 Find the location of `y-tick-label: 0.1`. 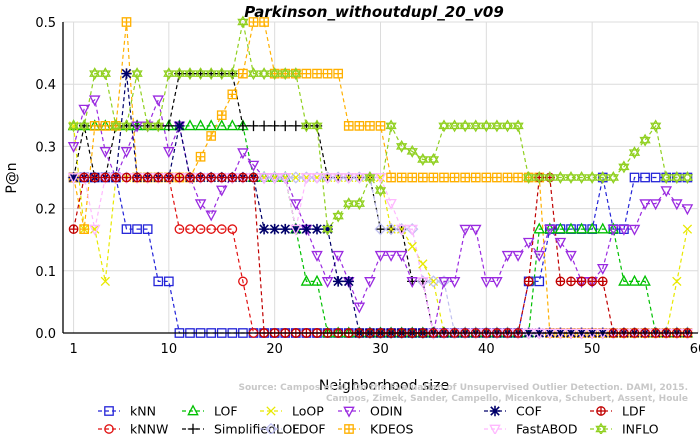

y-tick-label: 0.1 is located at coordinates (45, 272).